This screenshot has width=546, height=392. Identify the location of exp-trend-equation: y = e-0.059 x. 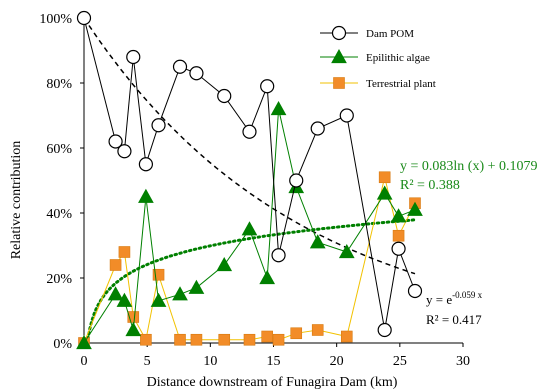
(454, 298).